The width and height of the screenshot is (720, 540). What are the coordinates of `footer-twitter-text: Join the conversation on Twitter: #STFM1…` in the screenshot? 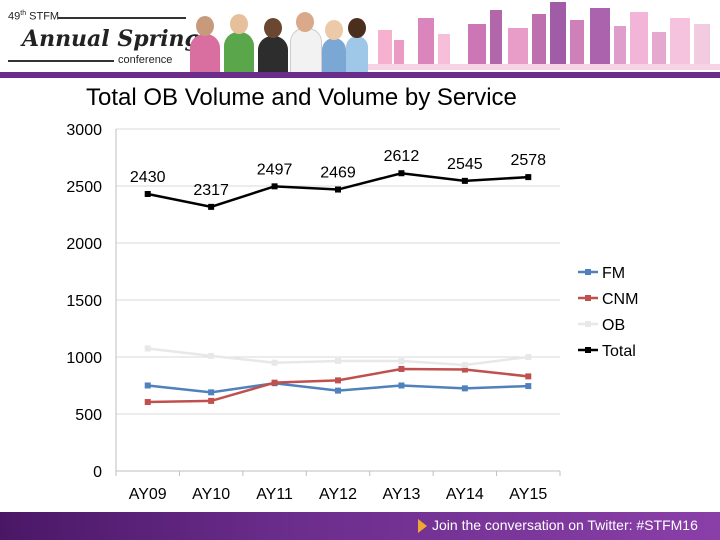 It's located at (565, 525).